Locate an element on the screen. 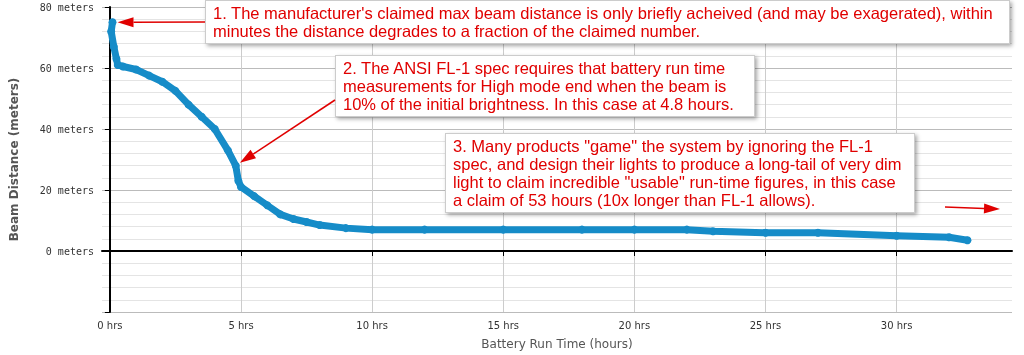 This screenshot has height=355, width=1024. callout-box: 3. Many products "game" the system by ignoring the FL-1 spec, and design their lights to produce a long-tail of very dim light to claim incredible "usable" run-time figures, in this case a claim of 53 hours (10x longer than FL-1 allows). is located at coordinates (680, 173).